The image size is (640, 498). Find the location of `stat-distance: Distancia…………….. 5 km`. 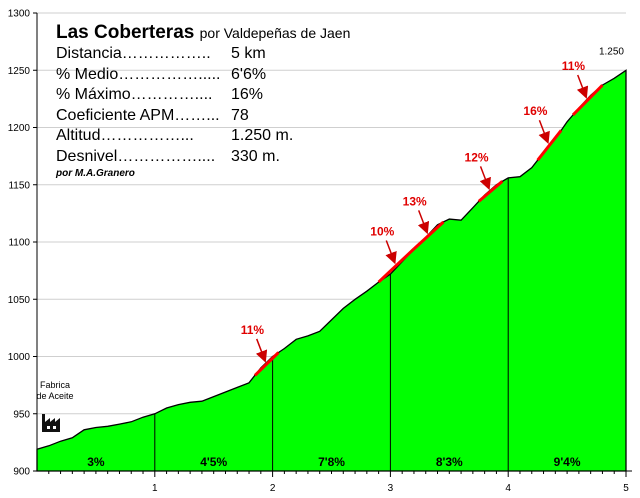

stat-distance: Distancia…………….. 5 km is located at coordinates (203, 54).